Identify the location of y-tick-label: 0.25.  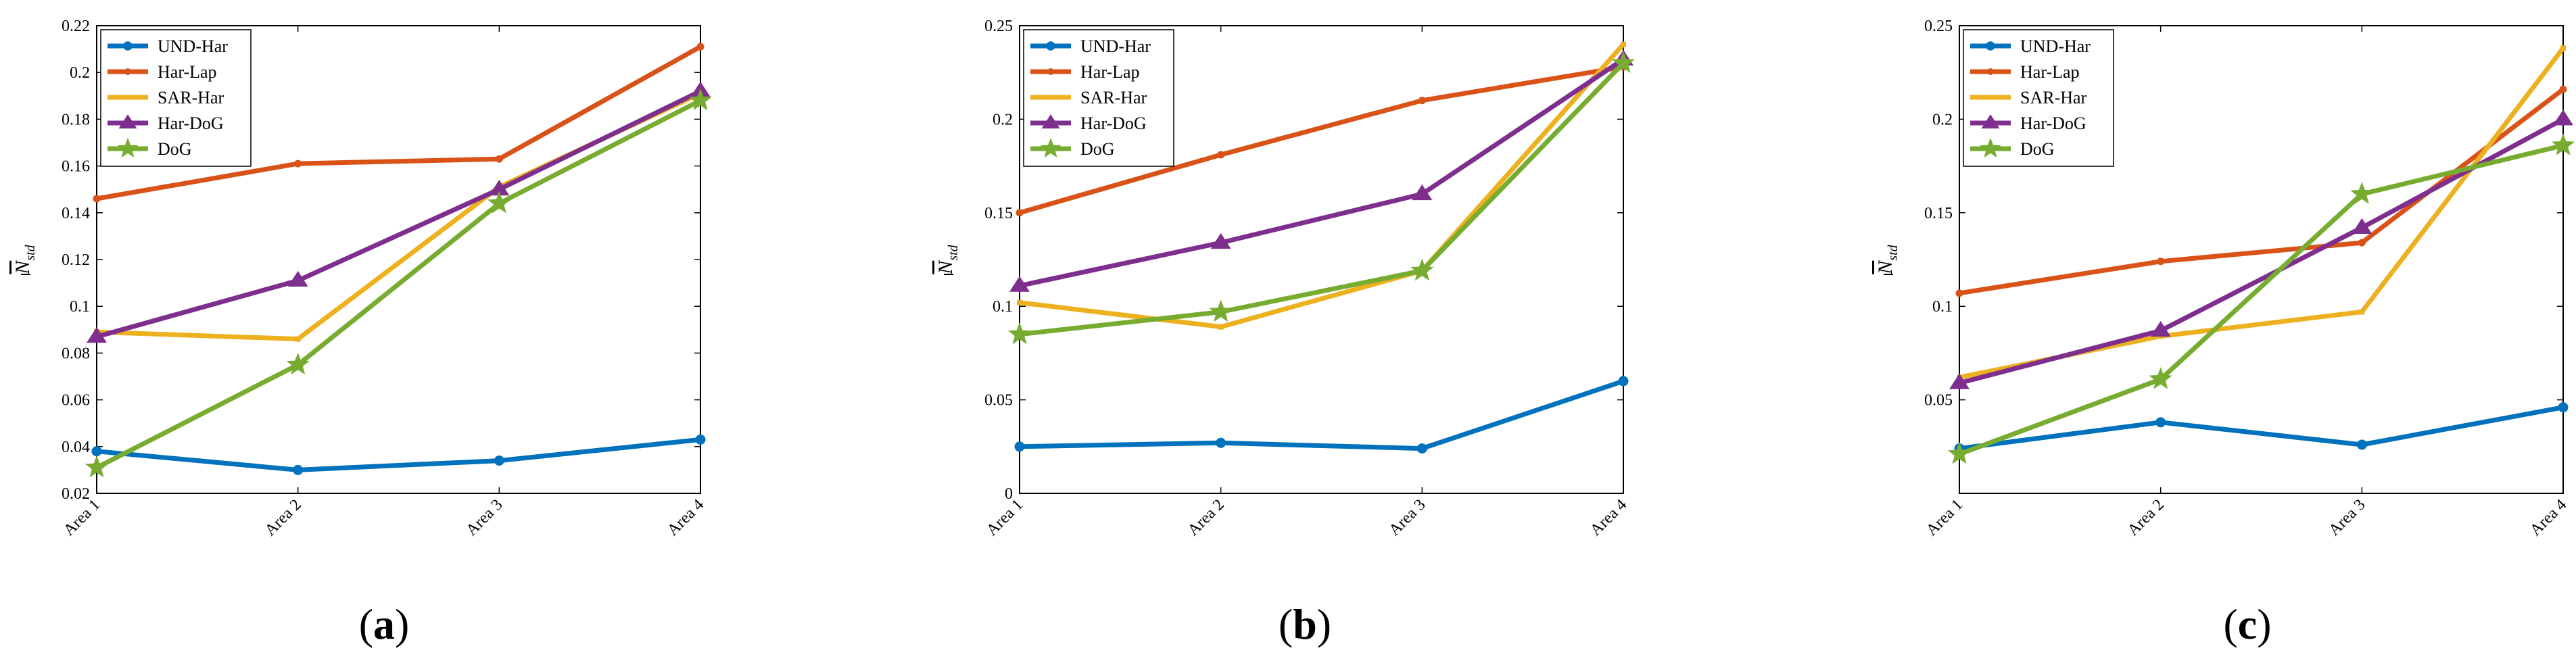
(998, 26).